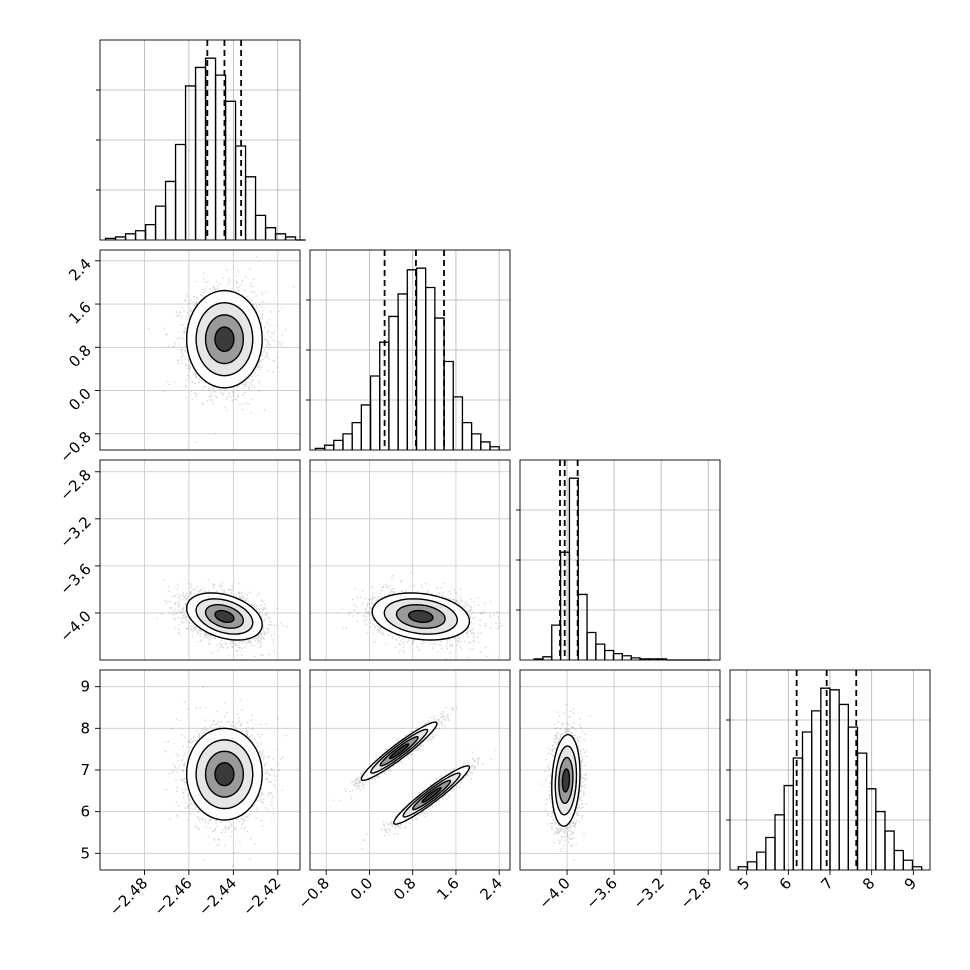 Image resolution: width=970 pixels, height=970 pixels. What do you see at coordinates (448, 889) in the screenshot?
I see `x-tick-label: 1.6` at bounding box center [448, 889].